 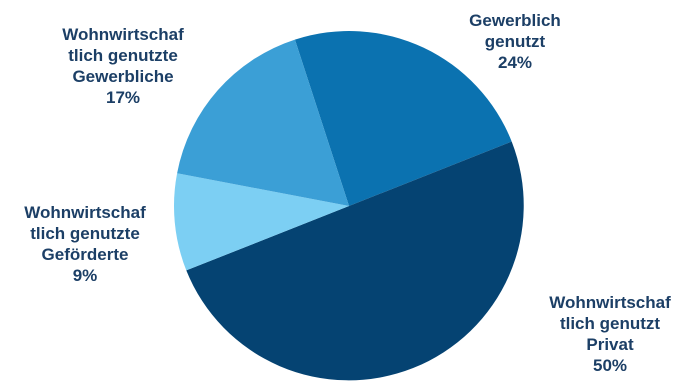 What do you see at coordinates (610, 334) in the screenshot?
I see `label-privat: Wohnwirtschaf tlich genutzt Privat 50%` at bounding box center [610, 334].